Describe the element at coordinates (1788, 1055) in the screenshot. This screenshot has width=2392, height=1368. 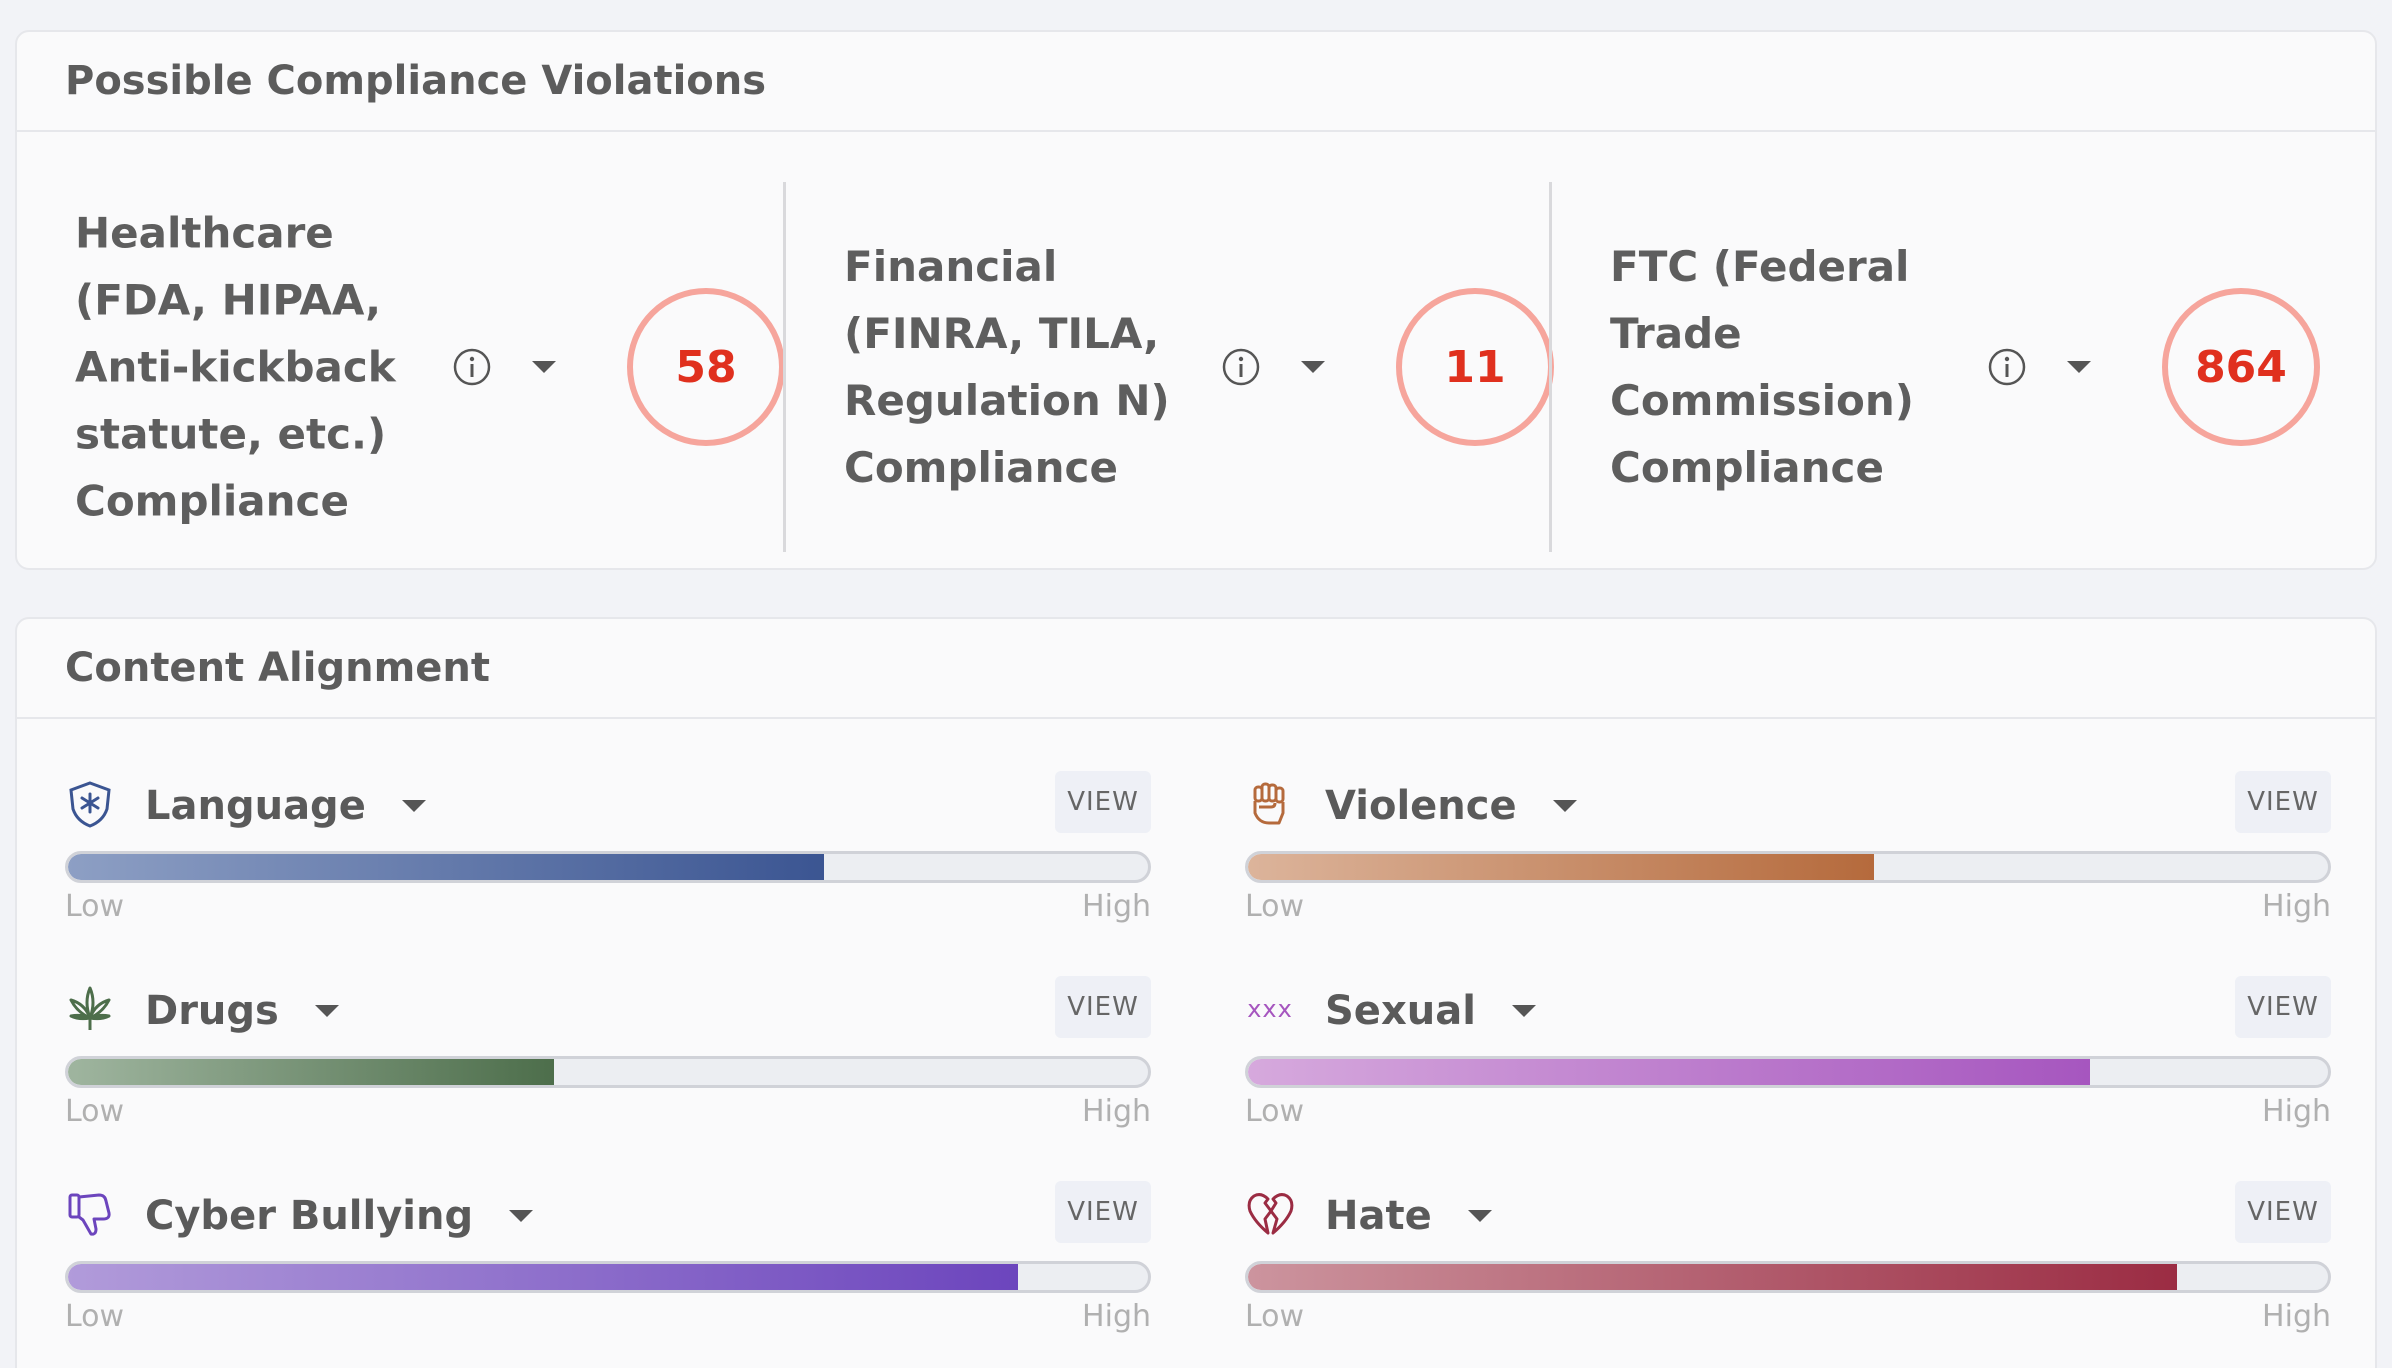
I see `alignment-item-sexual: xxx Sexual VIEW Low High` at that location.